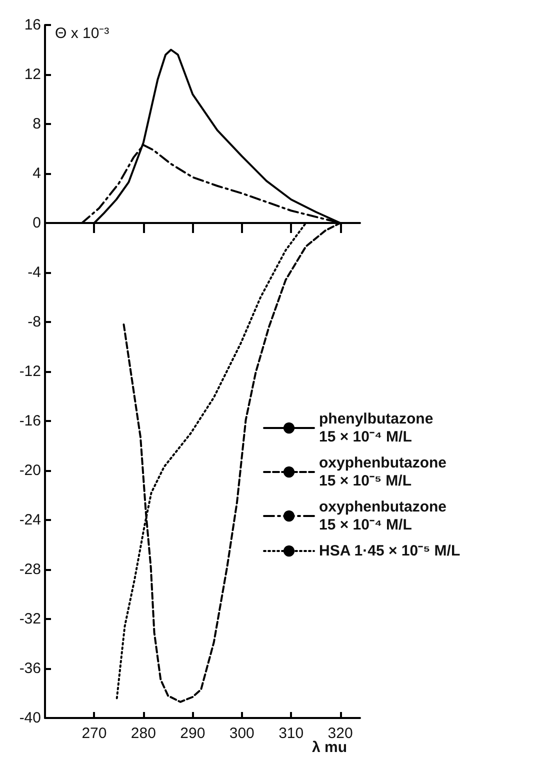 The width and height of the screenshot is (552, 759). I want to click on y-tick-label: -40, so click(30, 718).